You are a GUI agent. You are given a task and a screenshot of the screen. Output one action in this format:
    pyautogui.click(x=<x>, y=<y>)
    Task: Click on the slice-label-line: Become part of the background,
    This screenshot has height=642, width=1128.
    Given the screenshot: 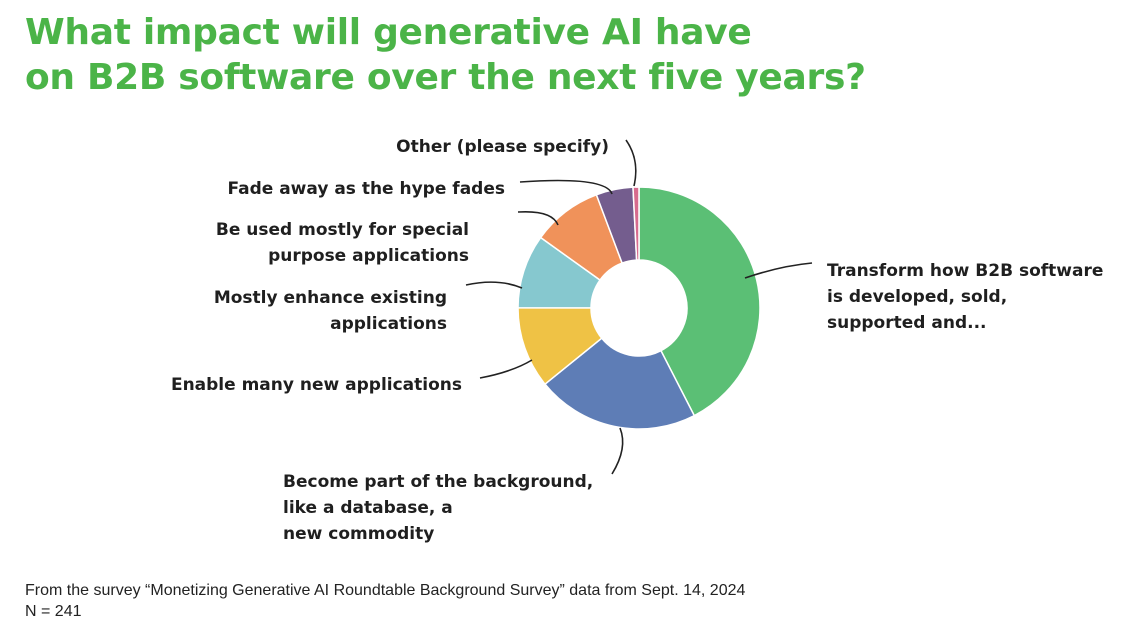 What is the action you would take?
    pyautogui.click(x=438, y=482)
    